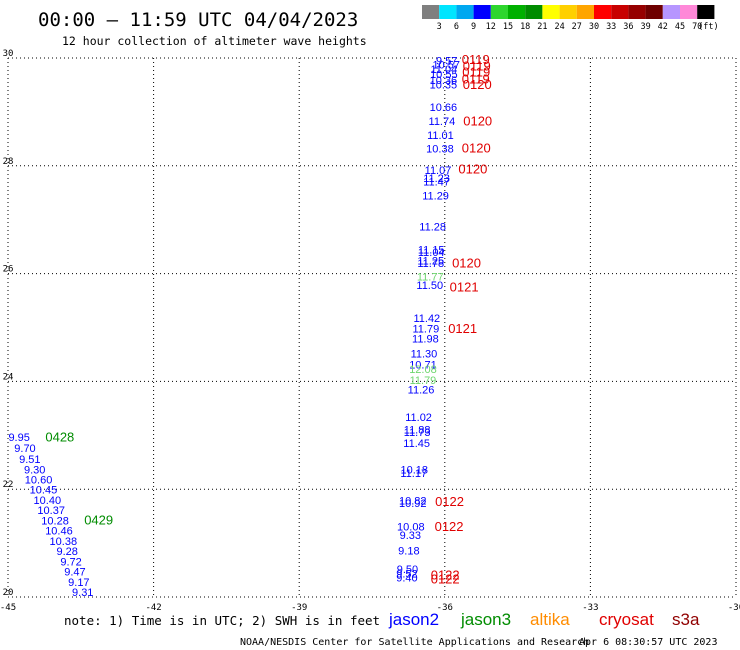 This screenshot has height=650, width=740. What do you see at coordinates (686, 619) in the screenshot?
I see `legend-s3a: s3a` at bounding box center [686, 619].